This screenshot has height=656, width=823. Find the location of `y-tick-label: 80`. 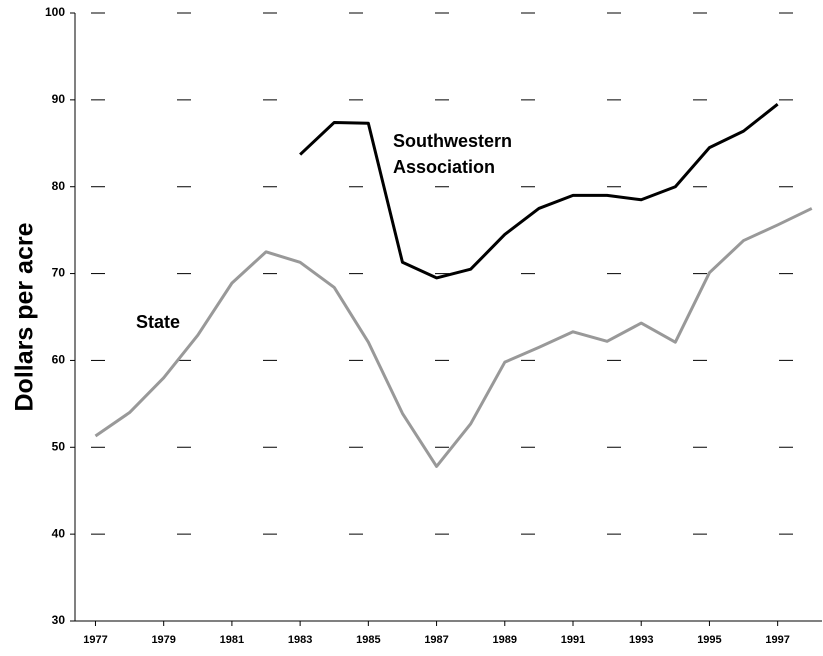

y-tick-label: 80 is located at coordinates (59, 186).